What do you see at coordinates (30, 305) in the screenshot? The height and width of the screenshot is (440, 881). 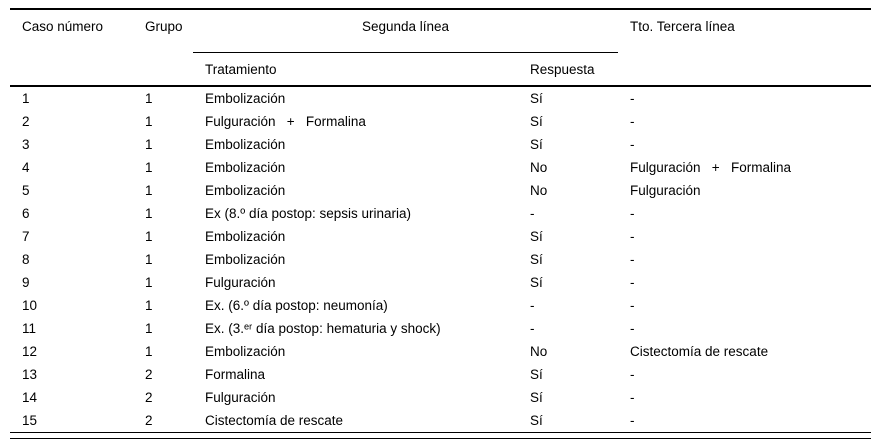 I see `cell-caso: 10` at bounding box center [30, 305].